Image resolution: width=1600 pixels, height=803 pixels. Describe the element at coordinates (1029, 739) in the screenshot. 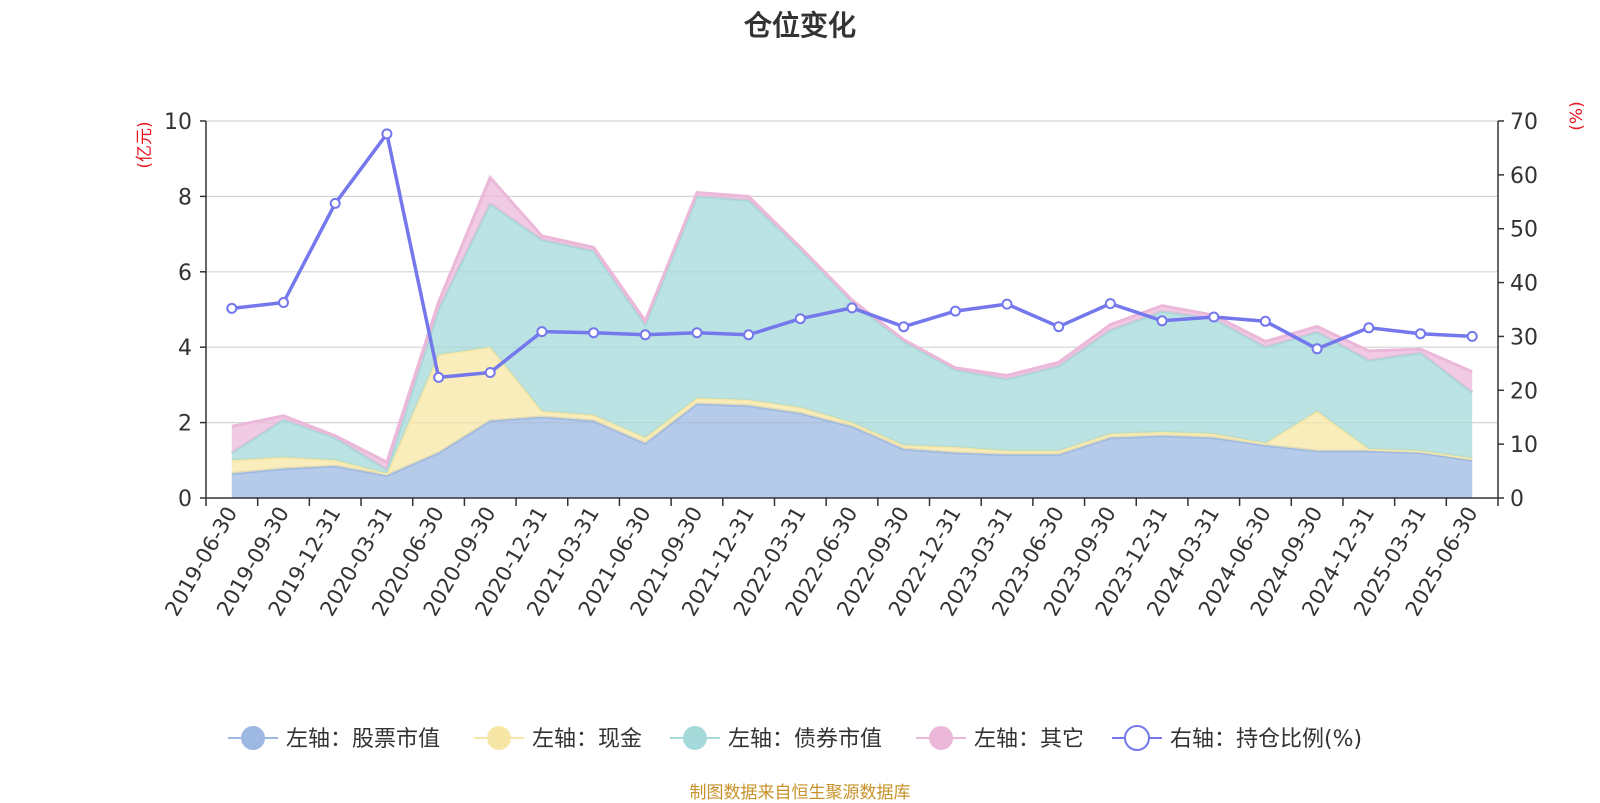

I see `legend-label: 左轴：其它` at that location.